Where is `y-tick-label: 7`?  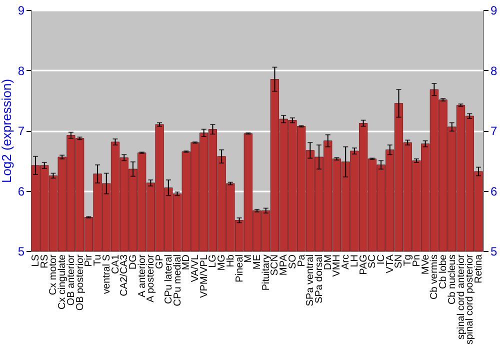 y-tick-label: 7 is located at coordinates (21, 131).